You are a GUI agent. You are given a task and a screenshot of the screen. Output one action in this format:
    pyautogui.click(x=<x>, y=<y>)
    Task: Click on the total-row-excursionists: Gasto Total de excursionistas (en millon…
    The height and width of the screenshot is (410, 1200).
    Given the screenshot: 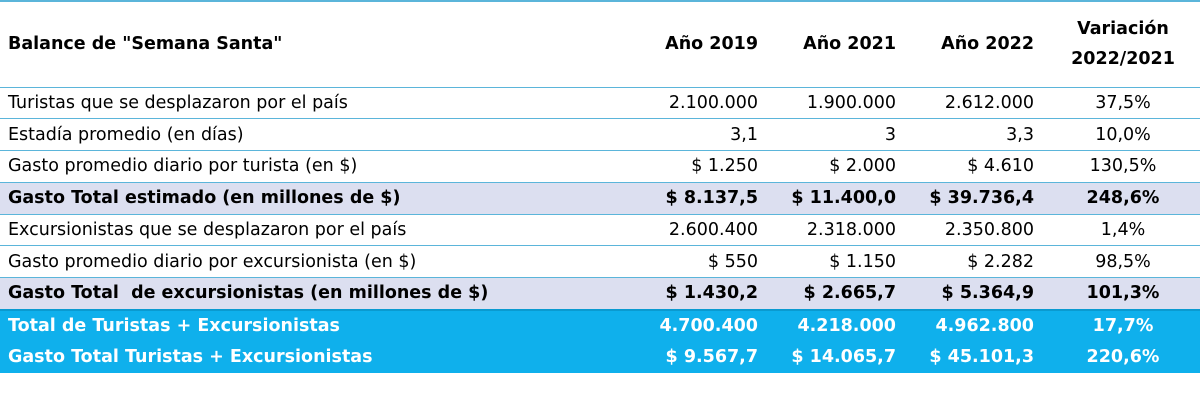 What is the action you would take?
    pyautogui.click(x=600, y=294)
    